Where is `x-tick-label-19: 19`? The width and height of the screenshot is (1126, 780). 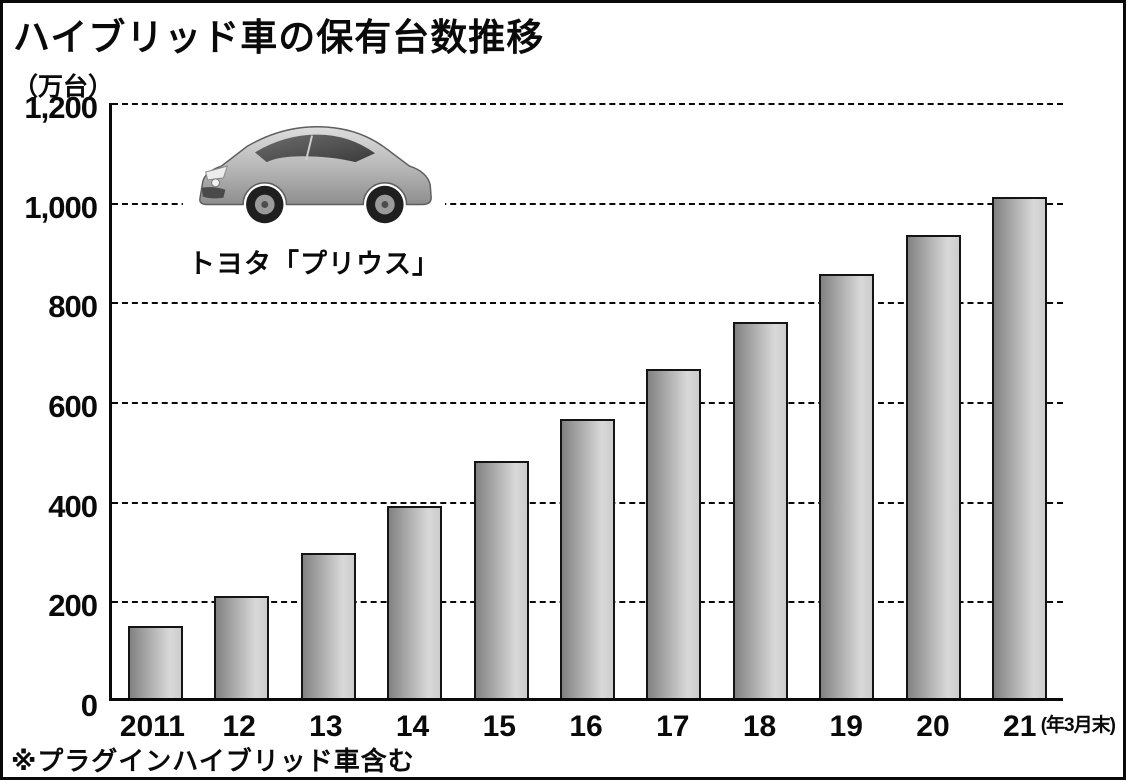
x-tick-label-19: 19 is located at coordinates (846, 726).